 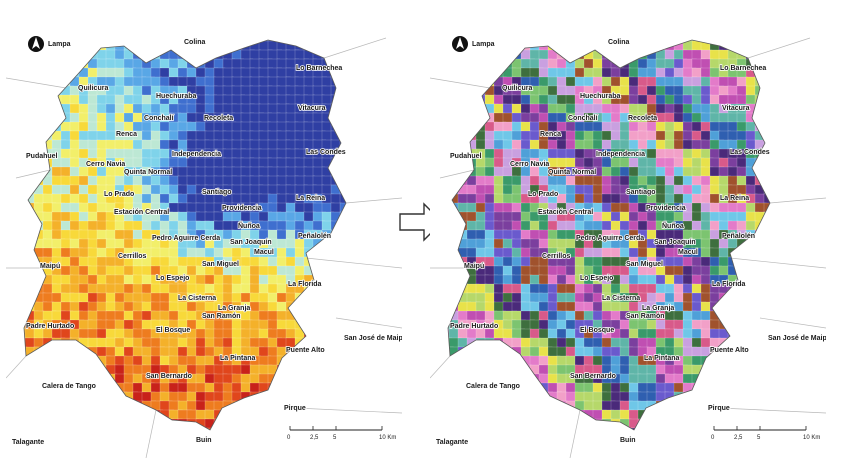 What do you see at coordinates (197, 298) in the screenshot?
I see `commune-label: La Cisterna` at bounding box center [197, 298].